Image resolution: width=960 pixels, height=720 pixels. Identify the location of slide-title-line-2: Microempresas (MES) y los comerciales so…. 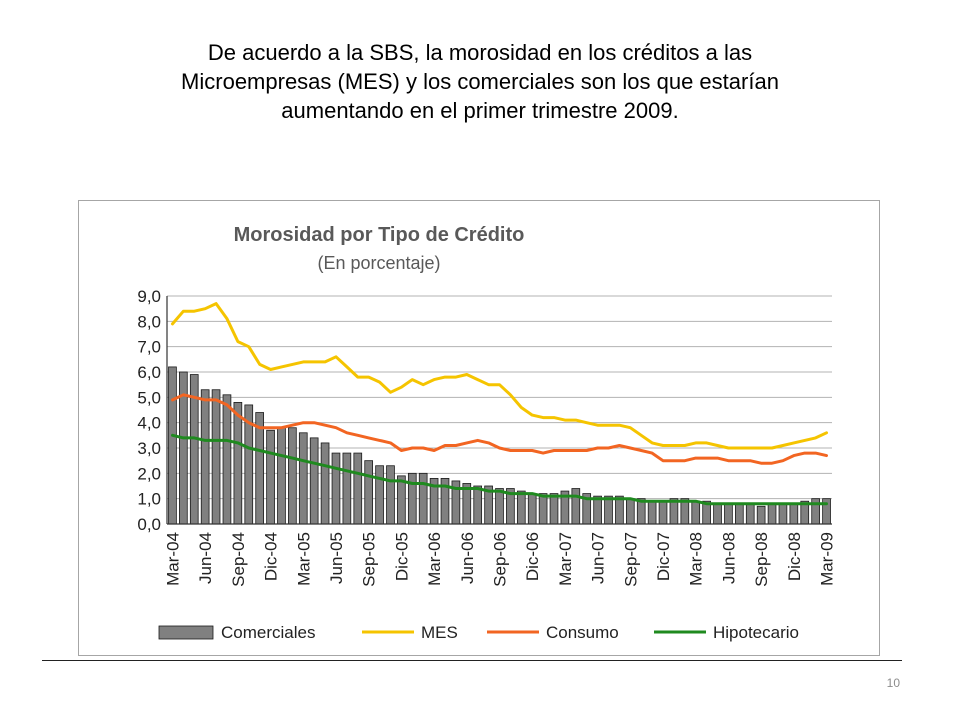
(480, 81).